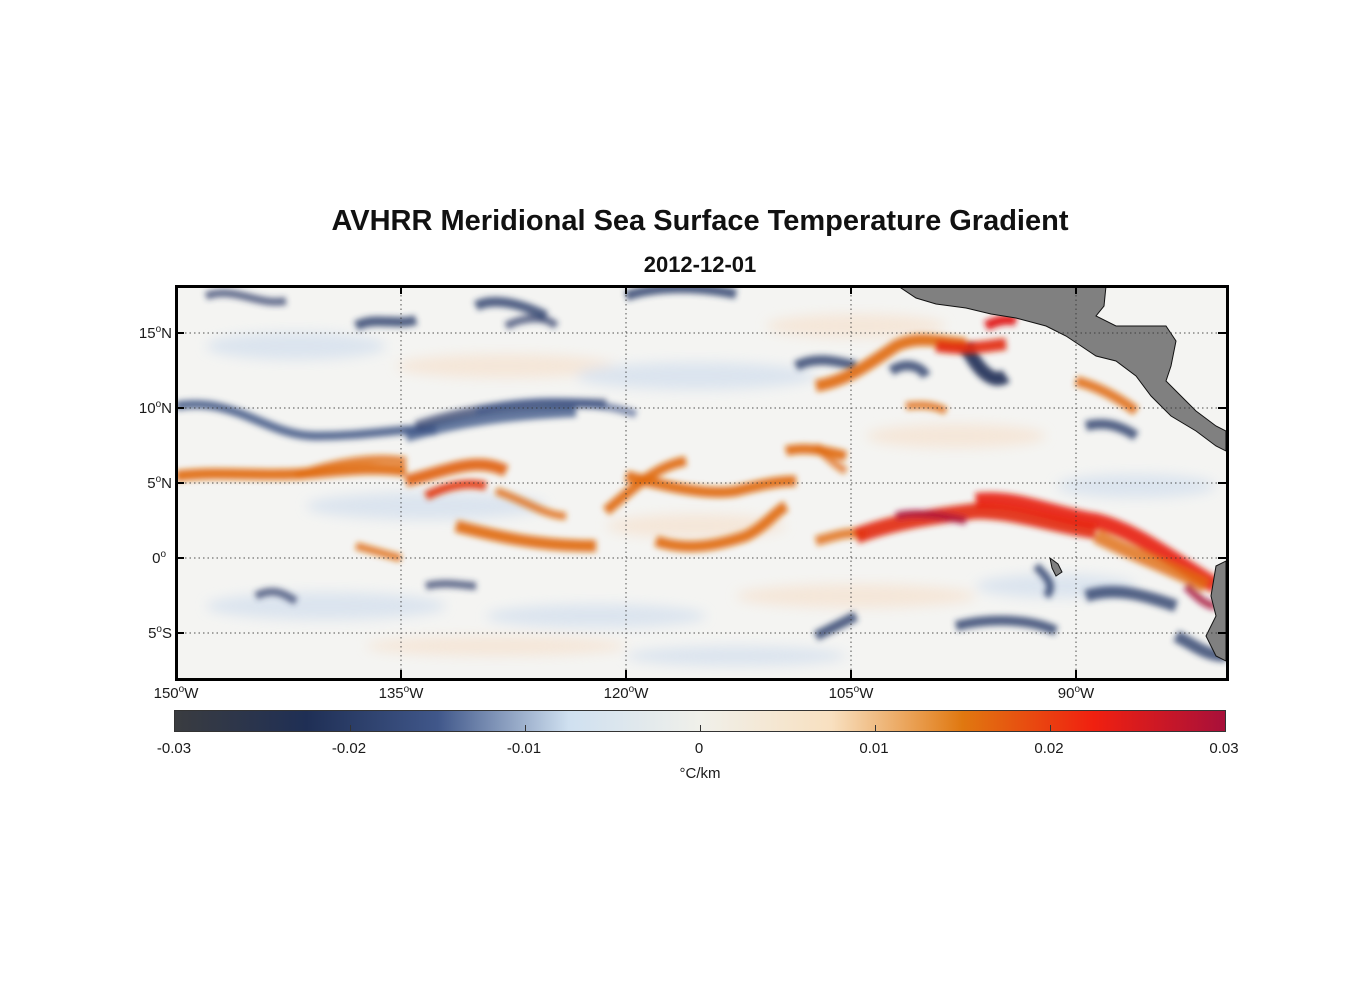  Describe the element at coordinates (700, 773) in the screenshot. I see `colorbar-unit: °C/km` at that location.